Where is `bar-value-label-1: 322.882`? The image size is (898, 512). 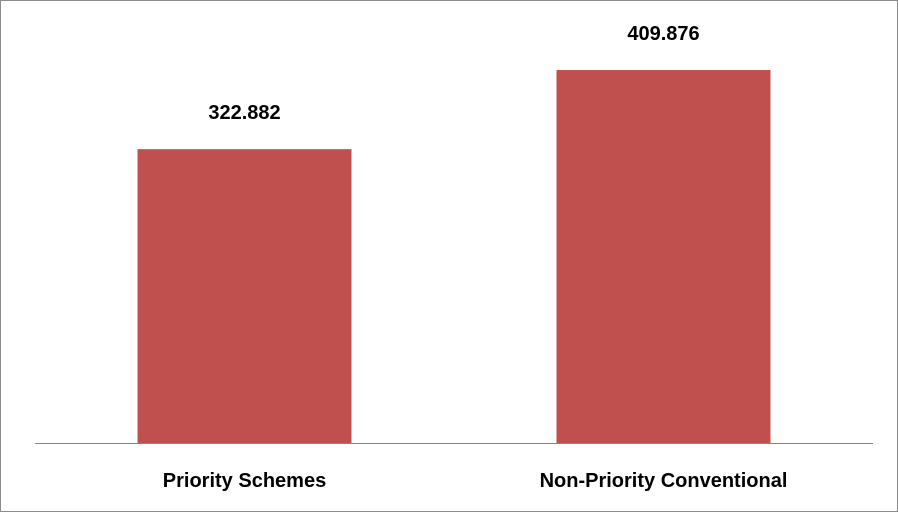
bar-value-label-1: 322.882 is located at coordinates (244, 113).